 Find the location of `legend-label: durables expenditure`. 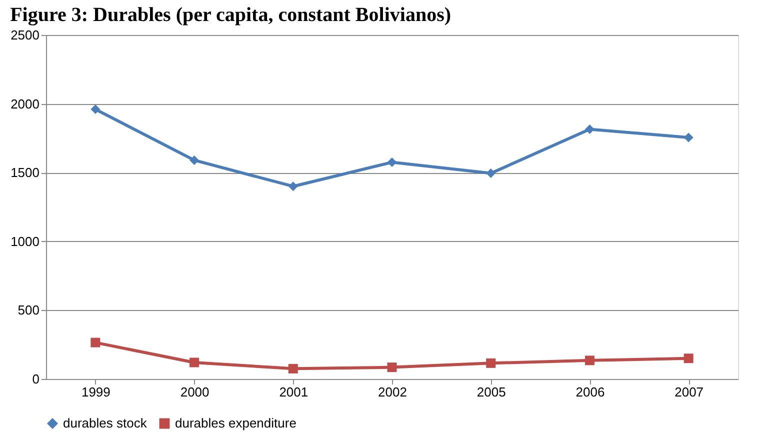

legend-label: durables expenditure is located at coordinates (235, 423).